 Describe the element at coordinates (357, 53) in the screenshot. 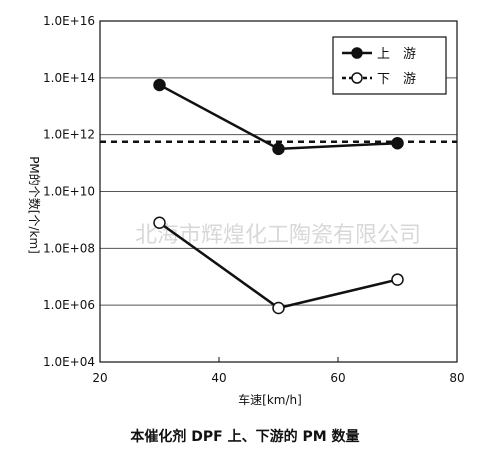

I see `legend-marker-upstream` at that location.